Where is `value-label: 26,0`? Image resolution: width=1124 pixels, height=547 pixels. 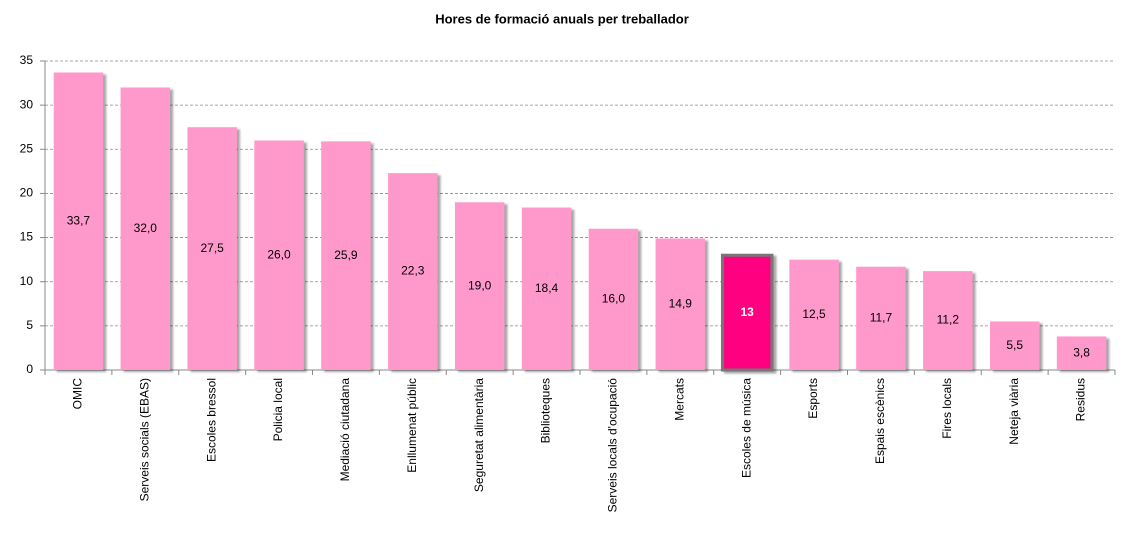
value-label: 26,0 is located at coordinates (279, 254).